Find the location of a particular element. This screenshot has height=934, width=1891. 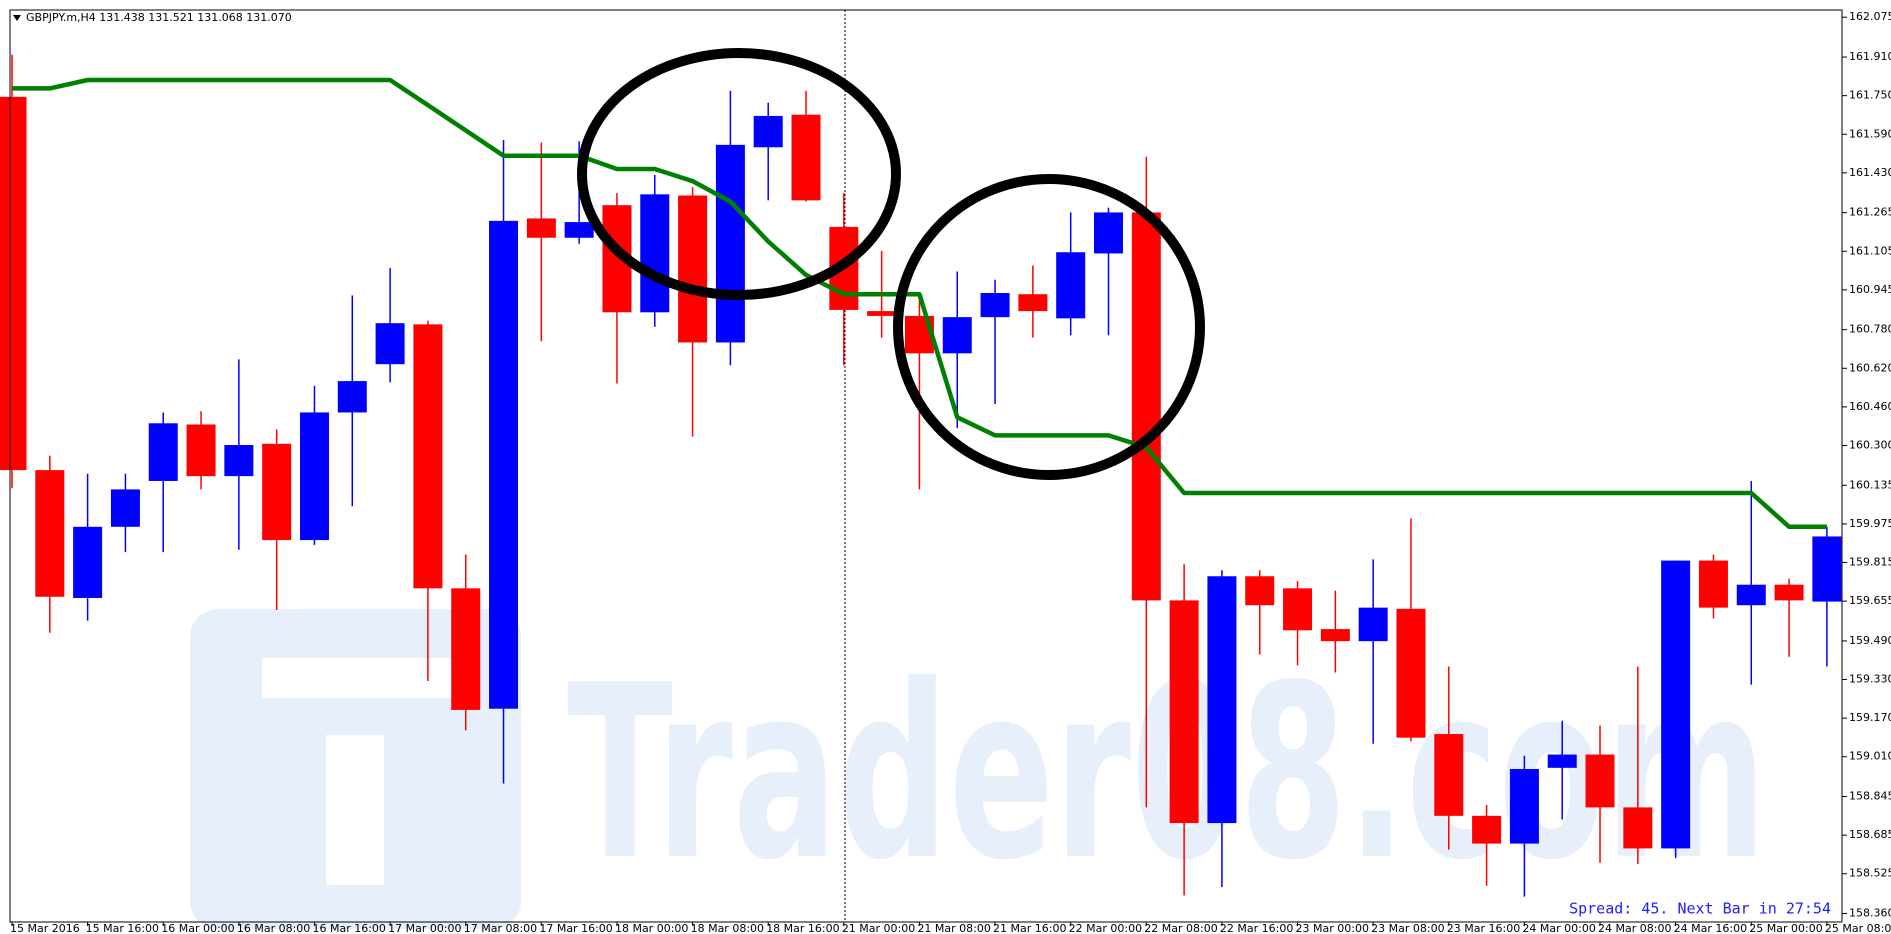

x-tick-label: 17 Mar 00:00 is located at coordinates (424, 928).